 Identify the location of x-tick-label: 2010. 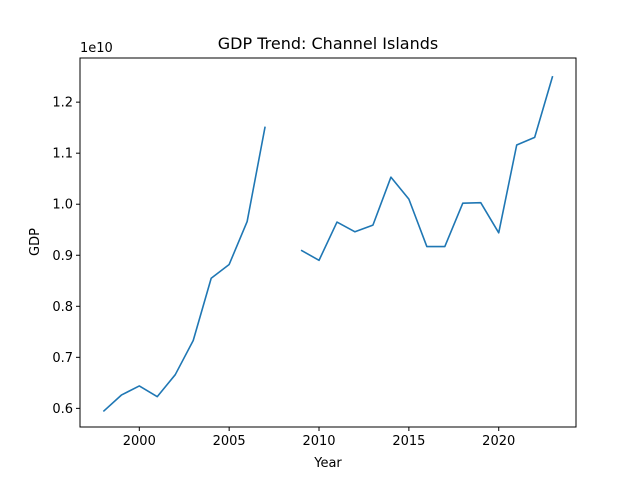
(318, 441).